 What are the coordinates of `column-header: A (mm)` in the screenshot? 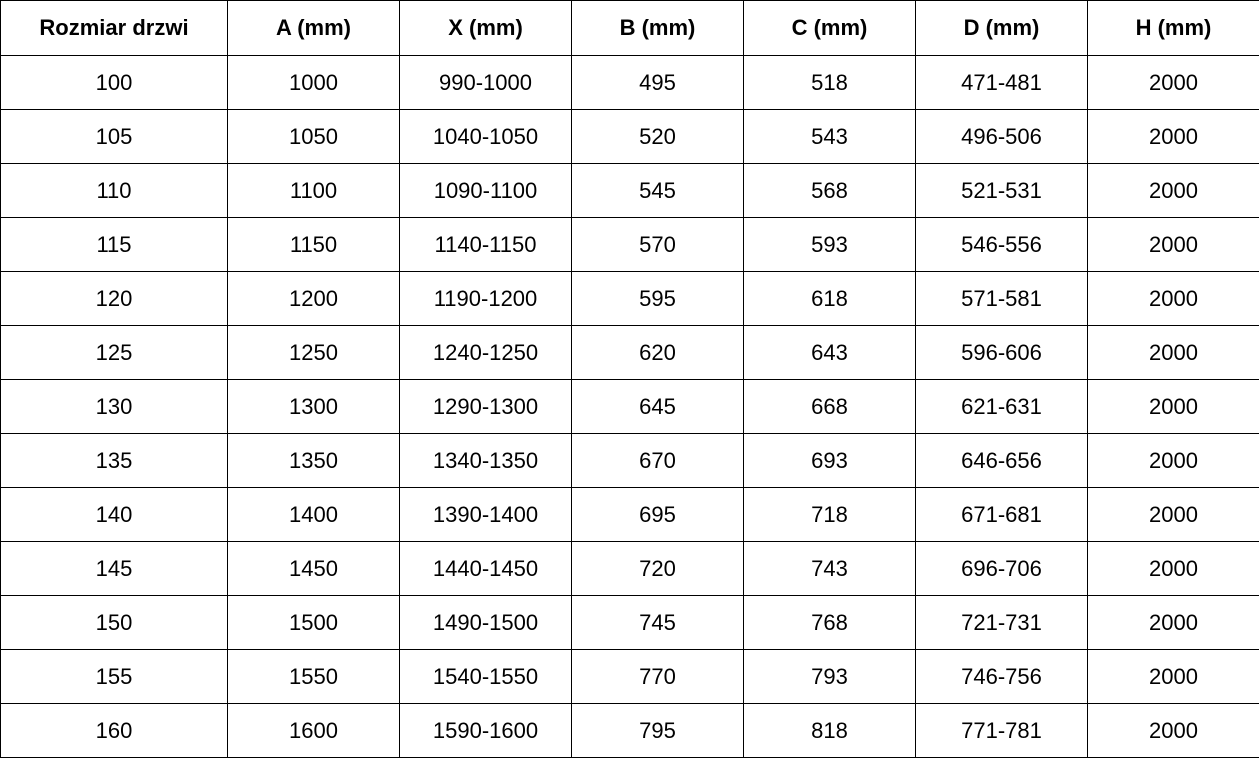 It's located at (314, 28).